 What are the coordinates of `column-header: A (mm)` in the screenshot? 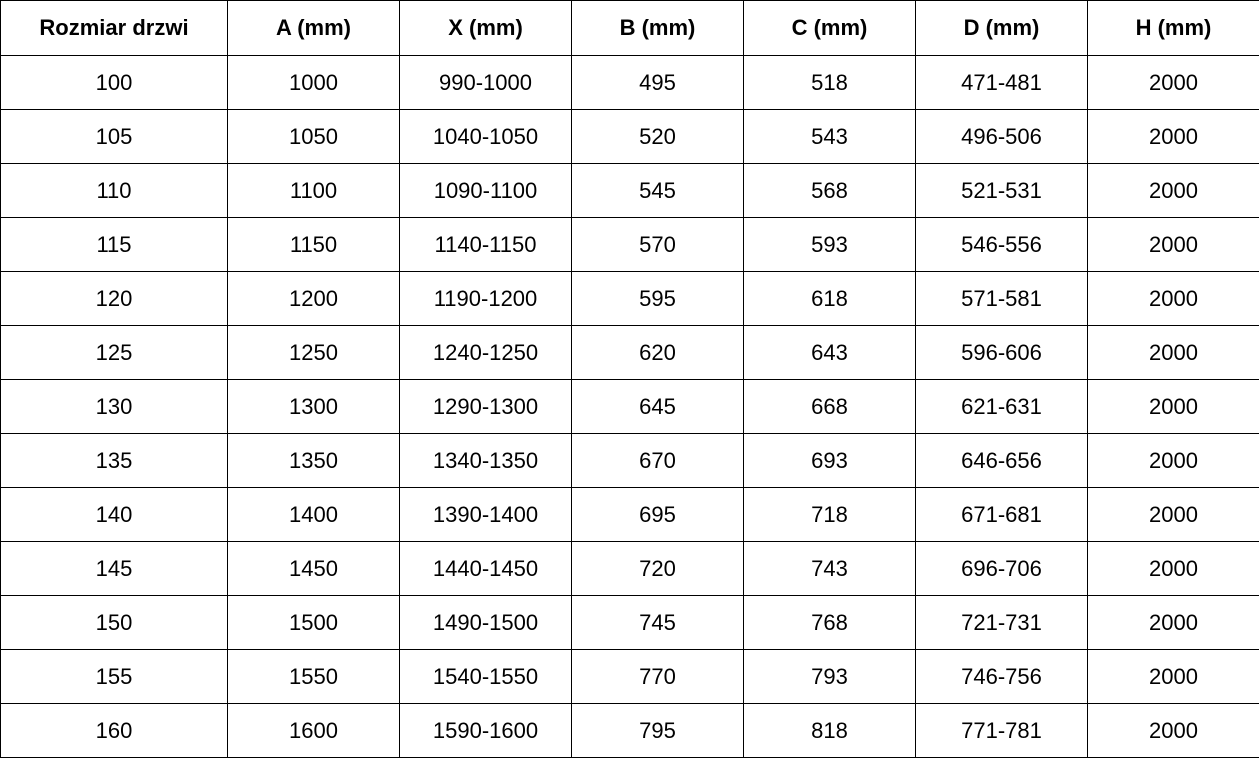 It's located at (314, 28).